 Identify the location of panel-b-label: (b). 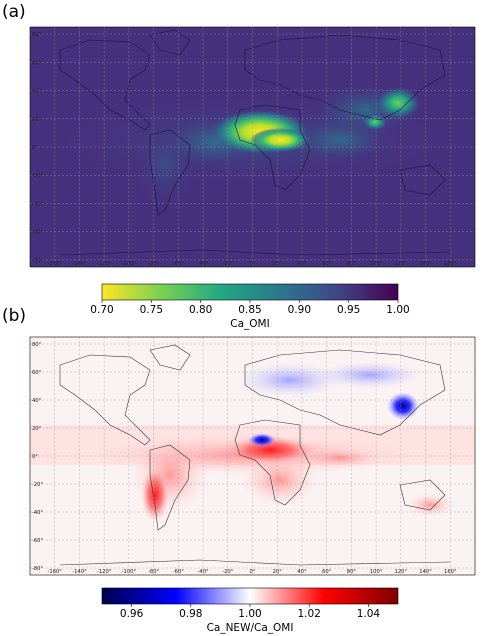
(14, 316).